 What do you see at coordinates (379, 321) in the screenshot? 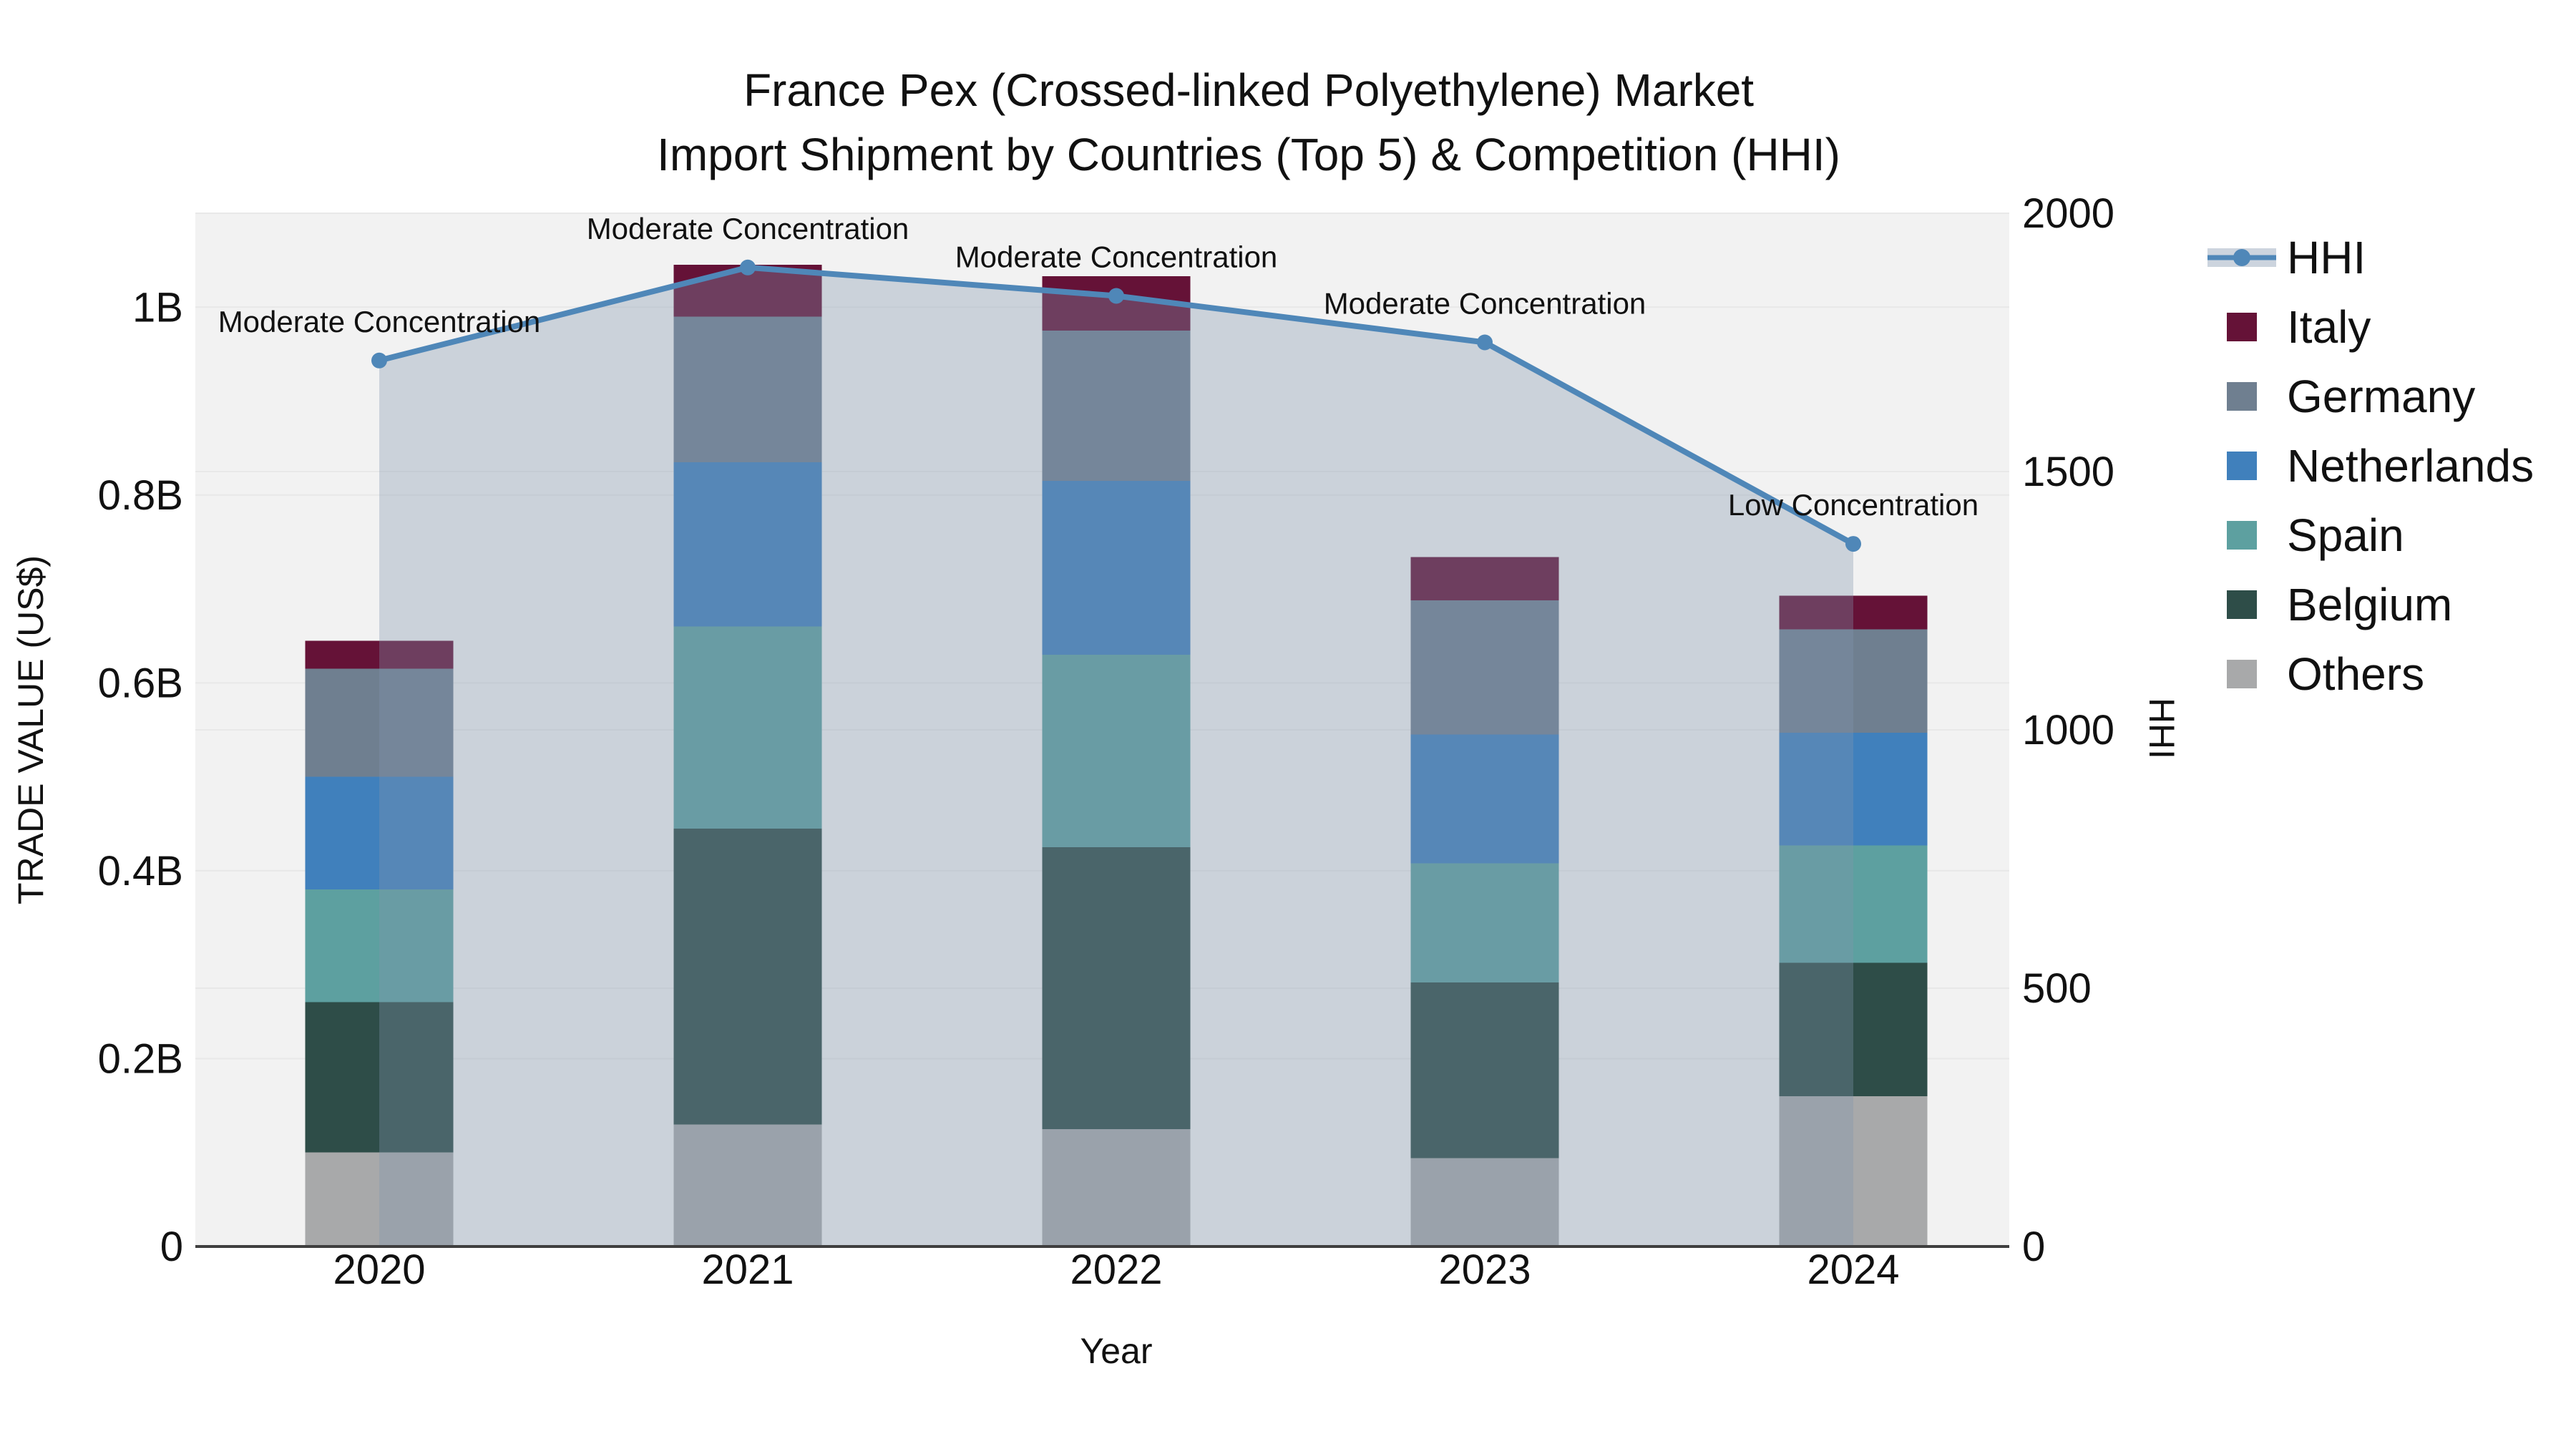
I see `annotation-2020: Moderate Concentration` at bounding box center [379, 321].